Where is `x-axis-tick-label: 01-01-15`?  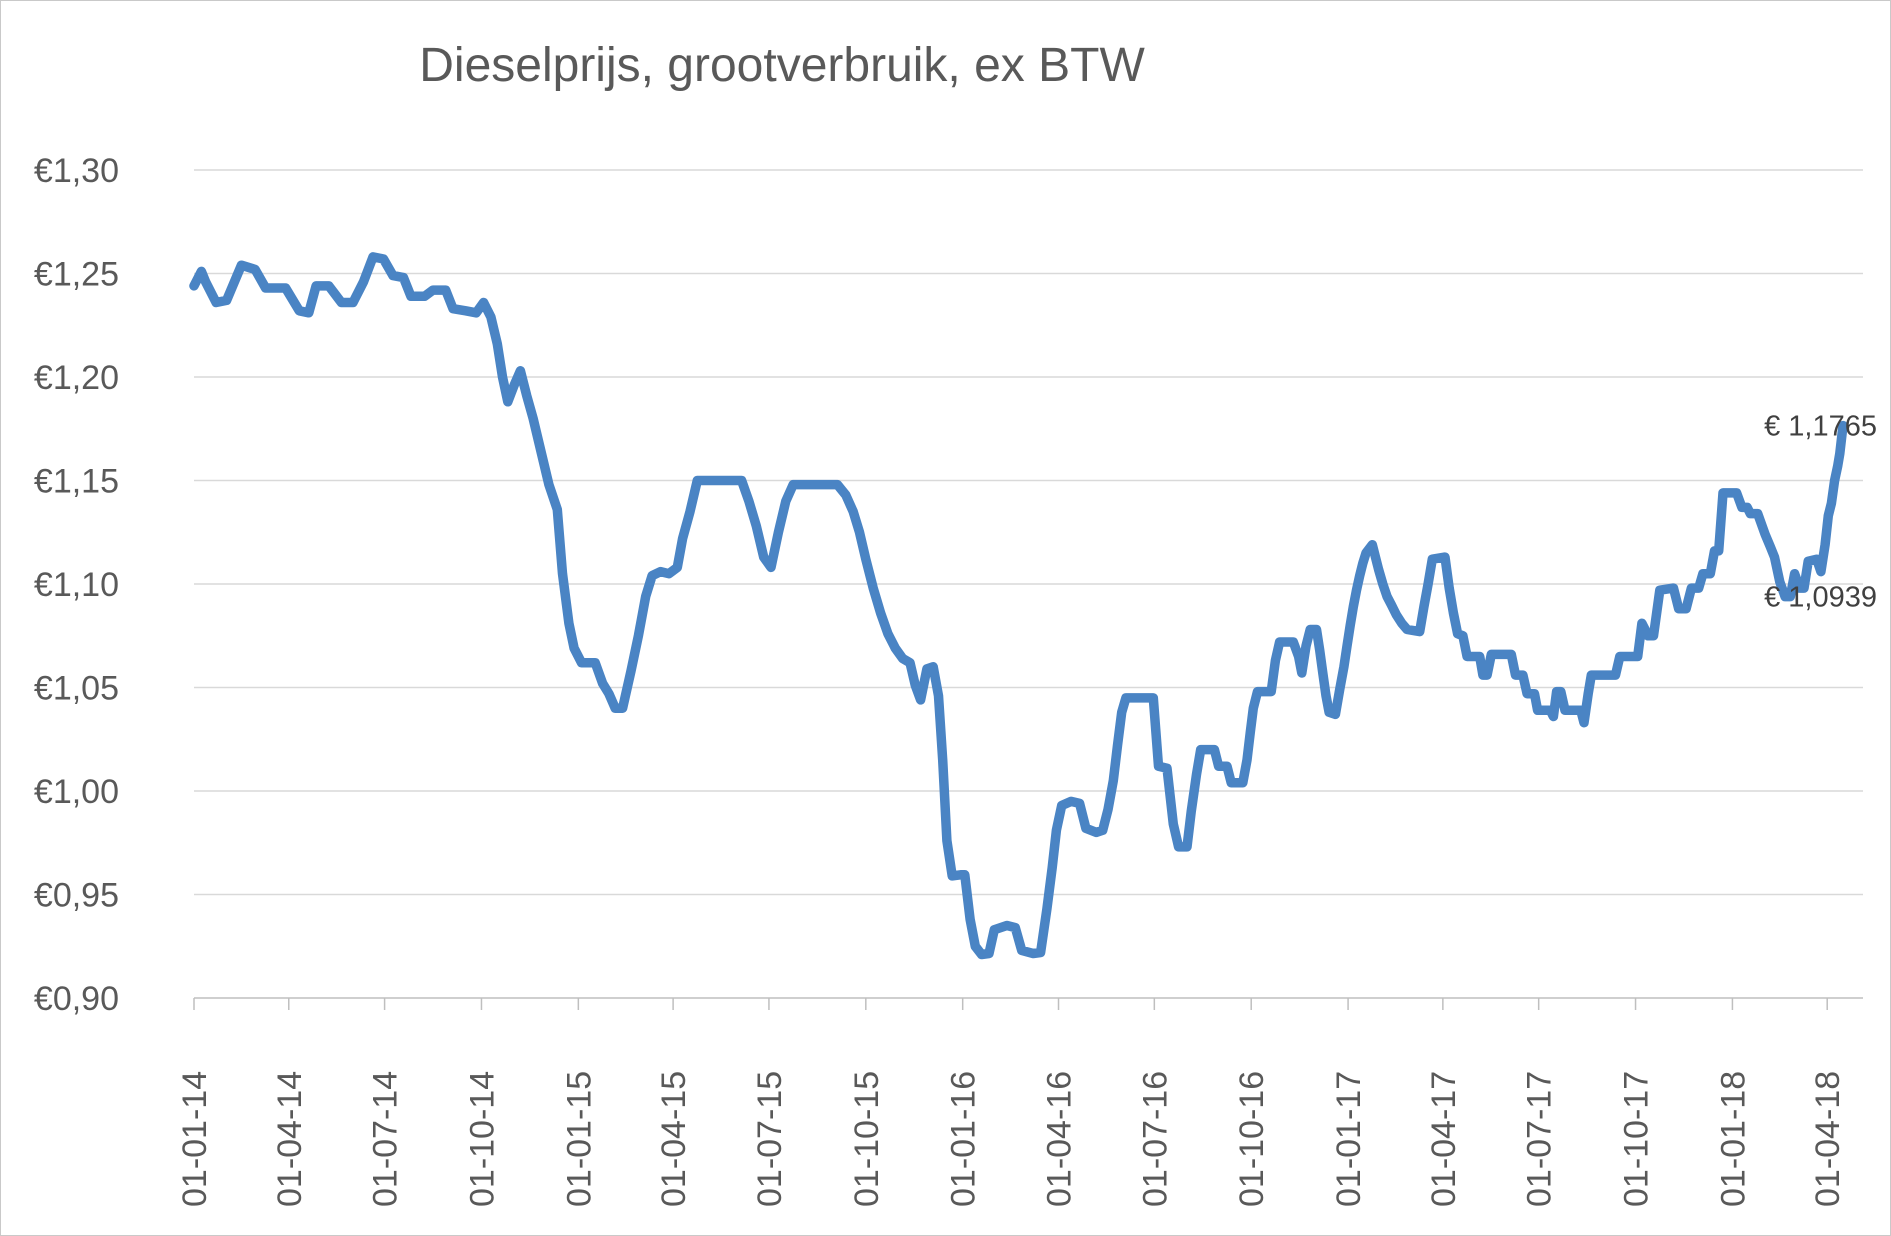
x-axis-tick-label: 01-01-15 is located at coordinates (579, 1139).